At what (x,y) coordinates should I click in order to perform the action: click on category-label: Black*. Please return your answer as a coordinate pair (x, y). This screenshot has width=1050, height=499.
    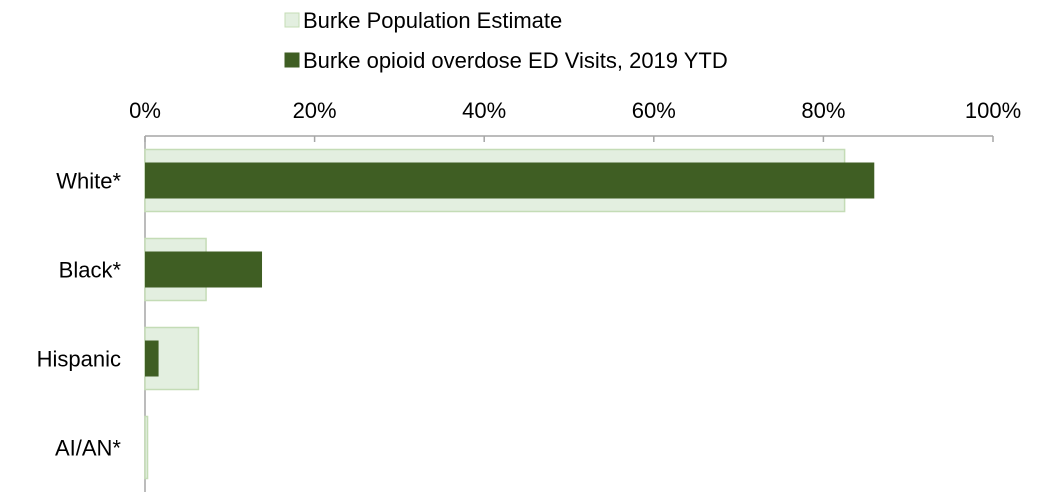
    Looking at the image, I should click on (90, 270).